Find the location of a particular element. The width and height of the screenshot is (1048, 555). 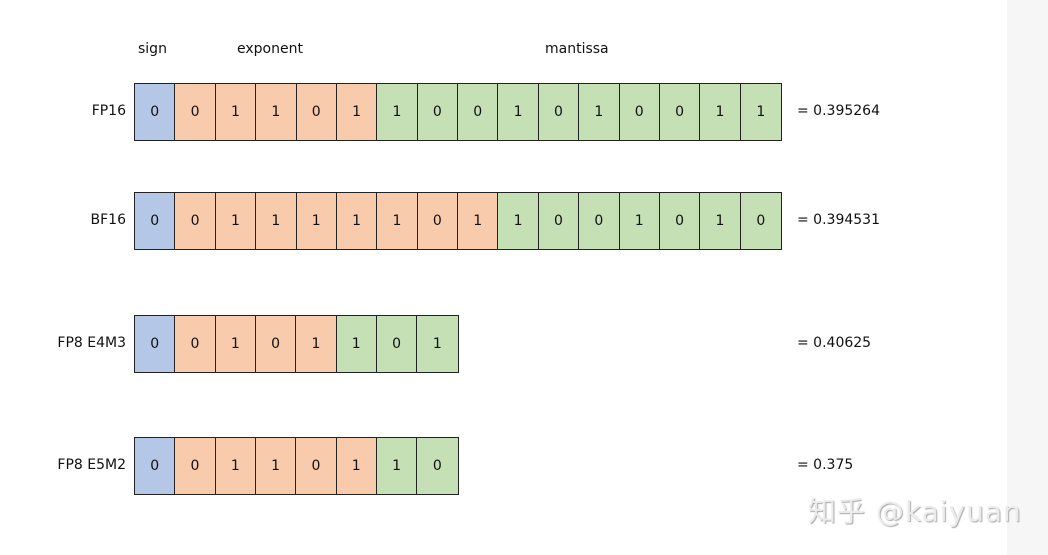

header-mantissa: mantissa is located at coordinates (577, 49).